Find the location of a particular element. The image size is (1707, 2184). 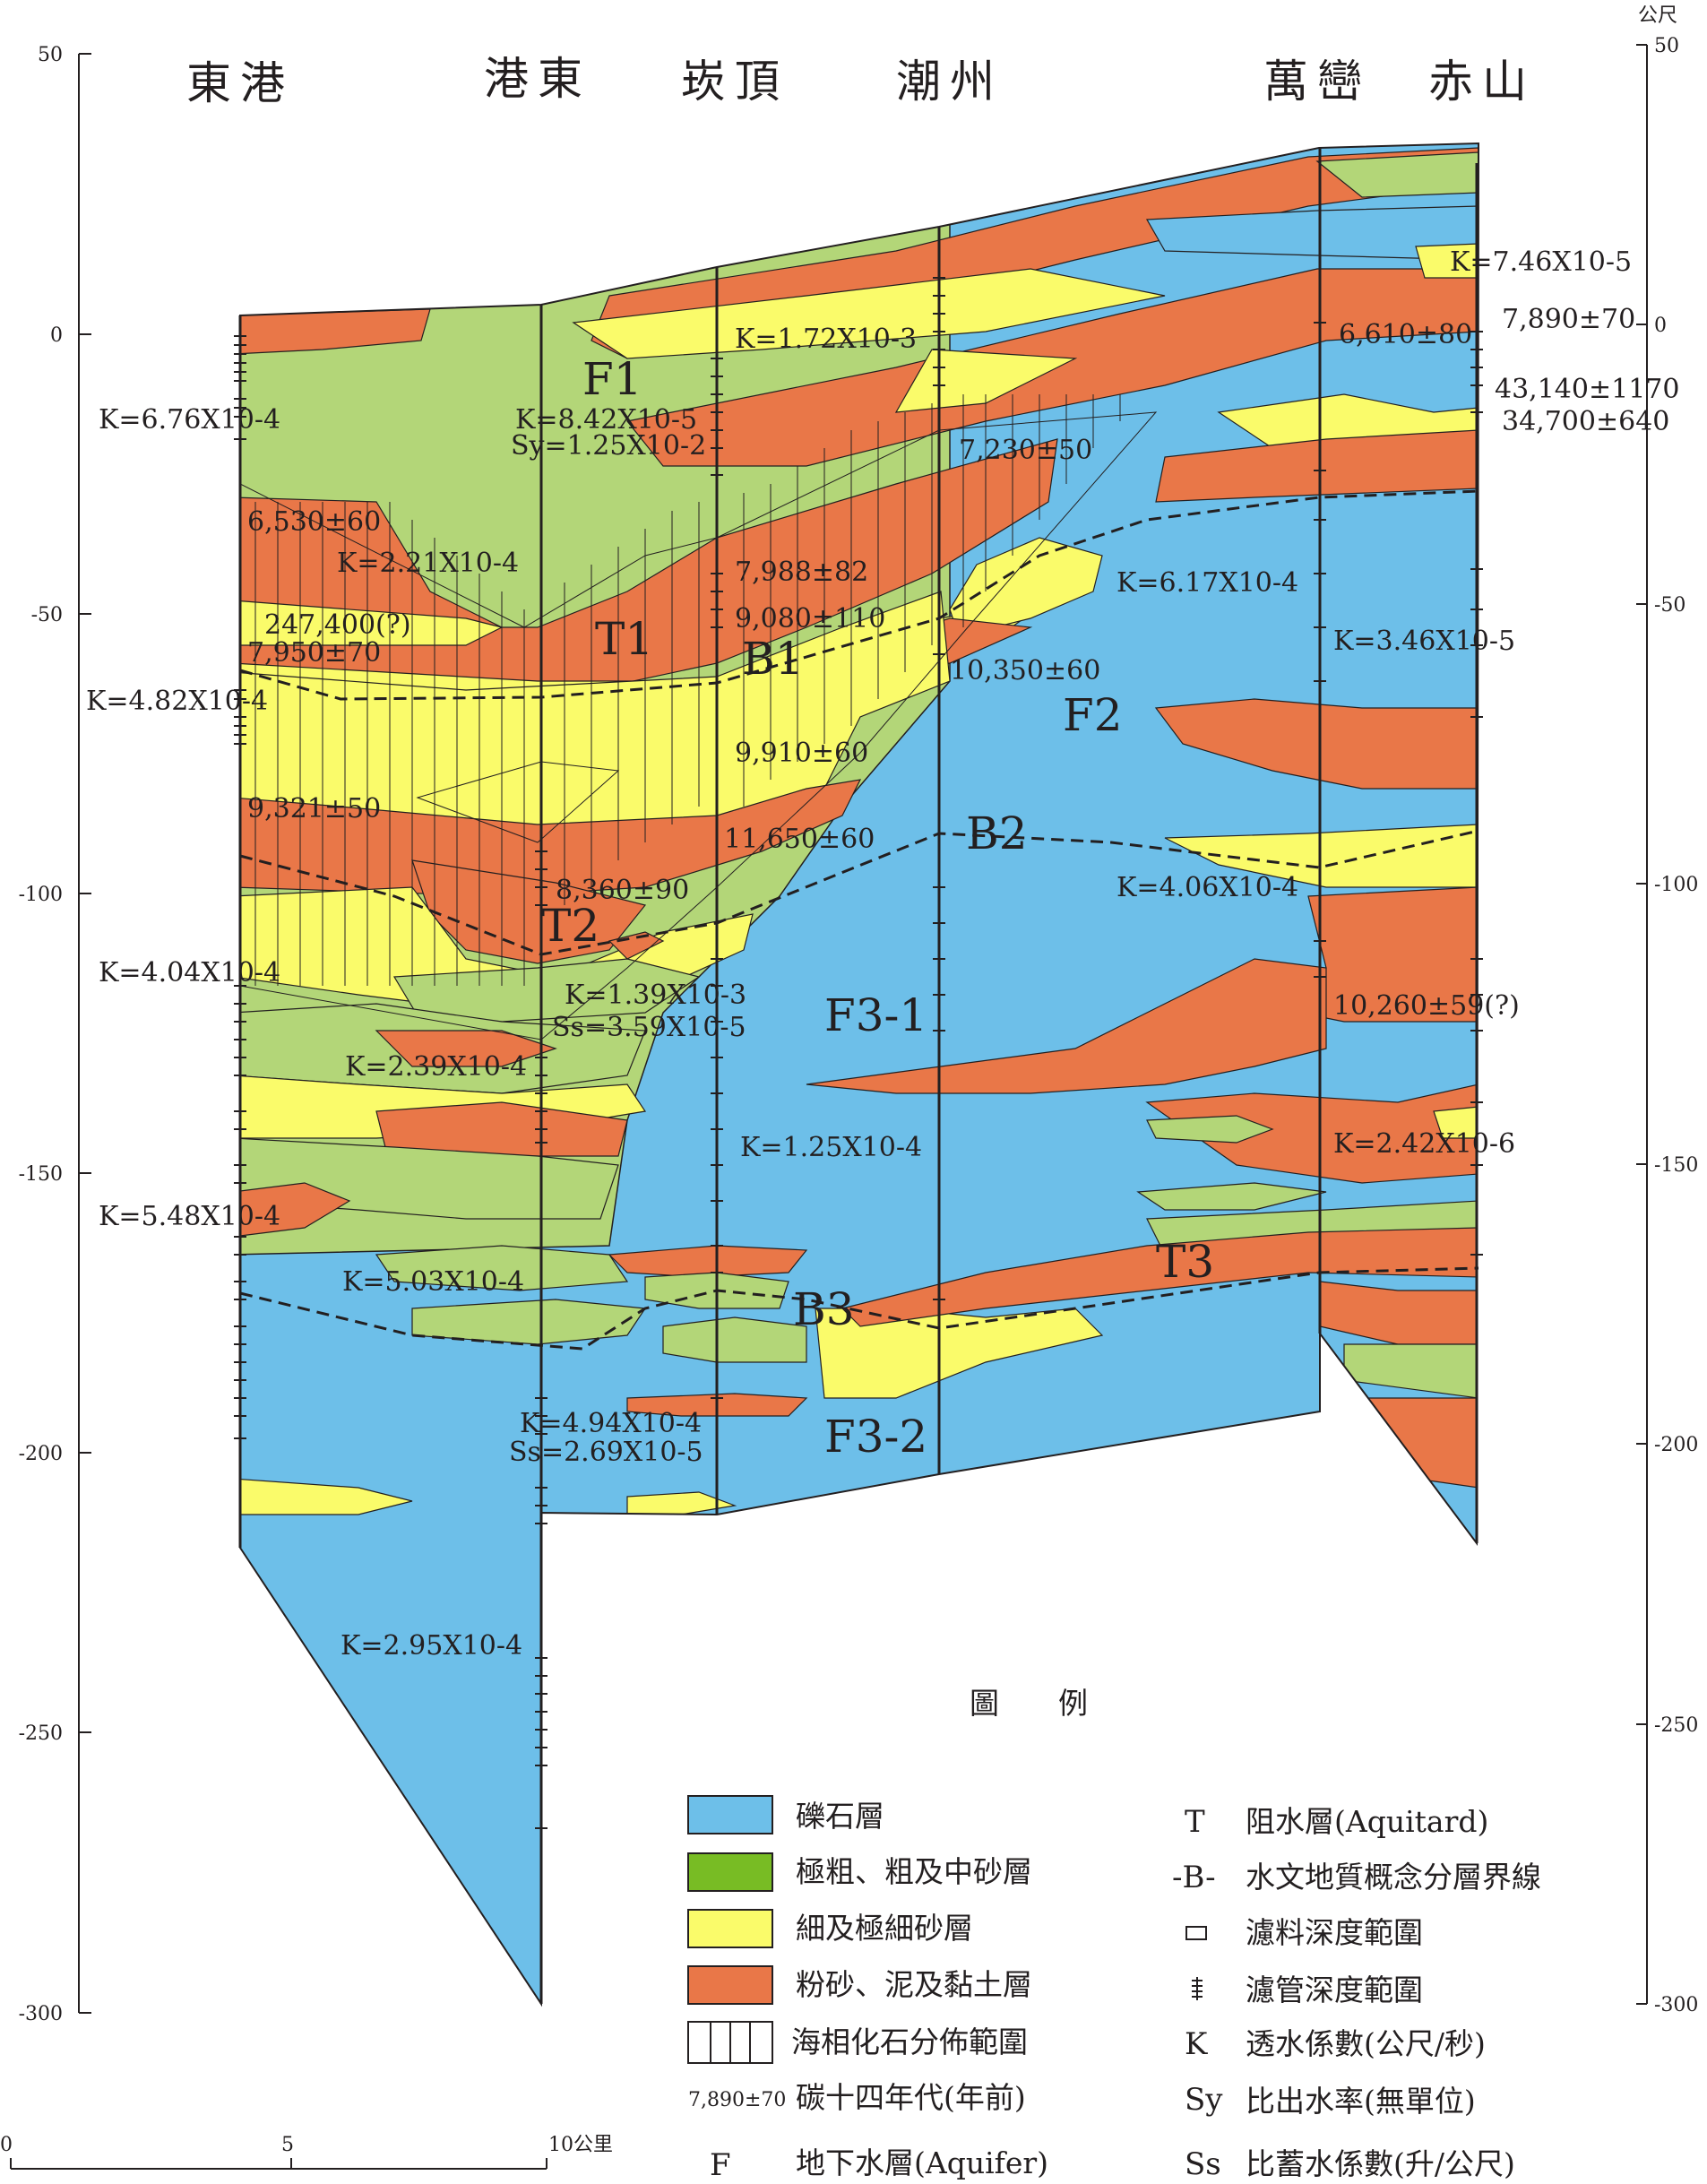

legend-title: 圖 例 is located at coordinates (1029, 1704).